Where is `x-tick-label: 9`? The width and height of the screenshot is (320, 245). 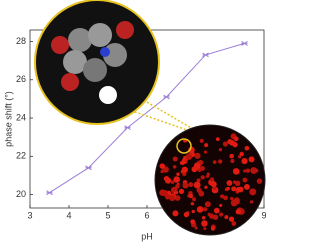
x-tick-label: 9 is located at coordinates (263, 215).